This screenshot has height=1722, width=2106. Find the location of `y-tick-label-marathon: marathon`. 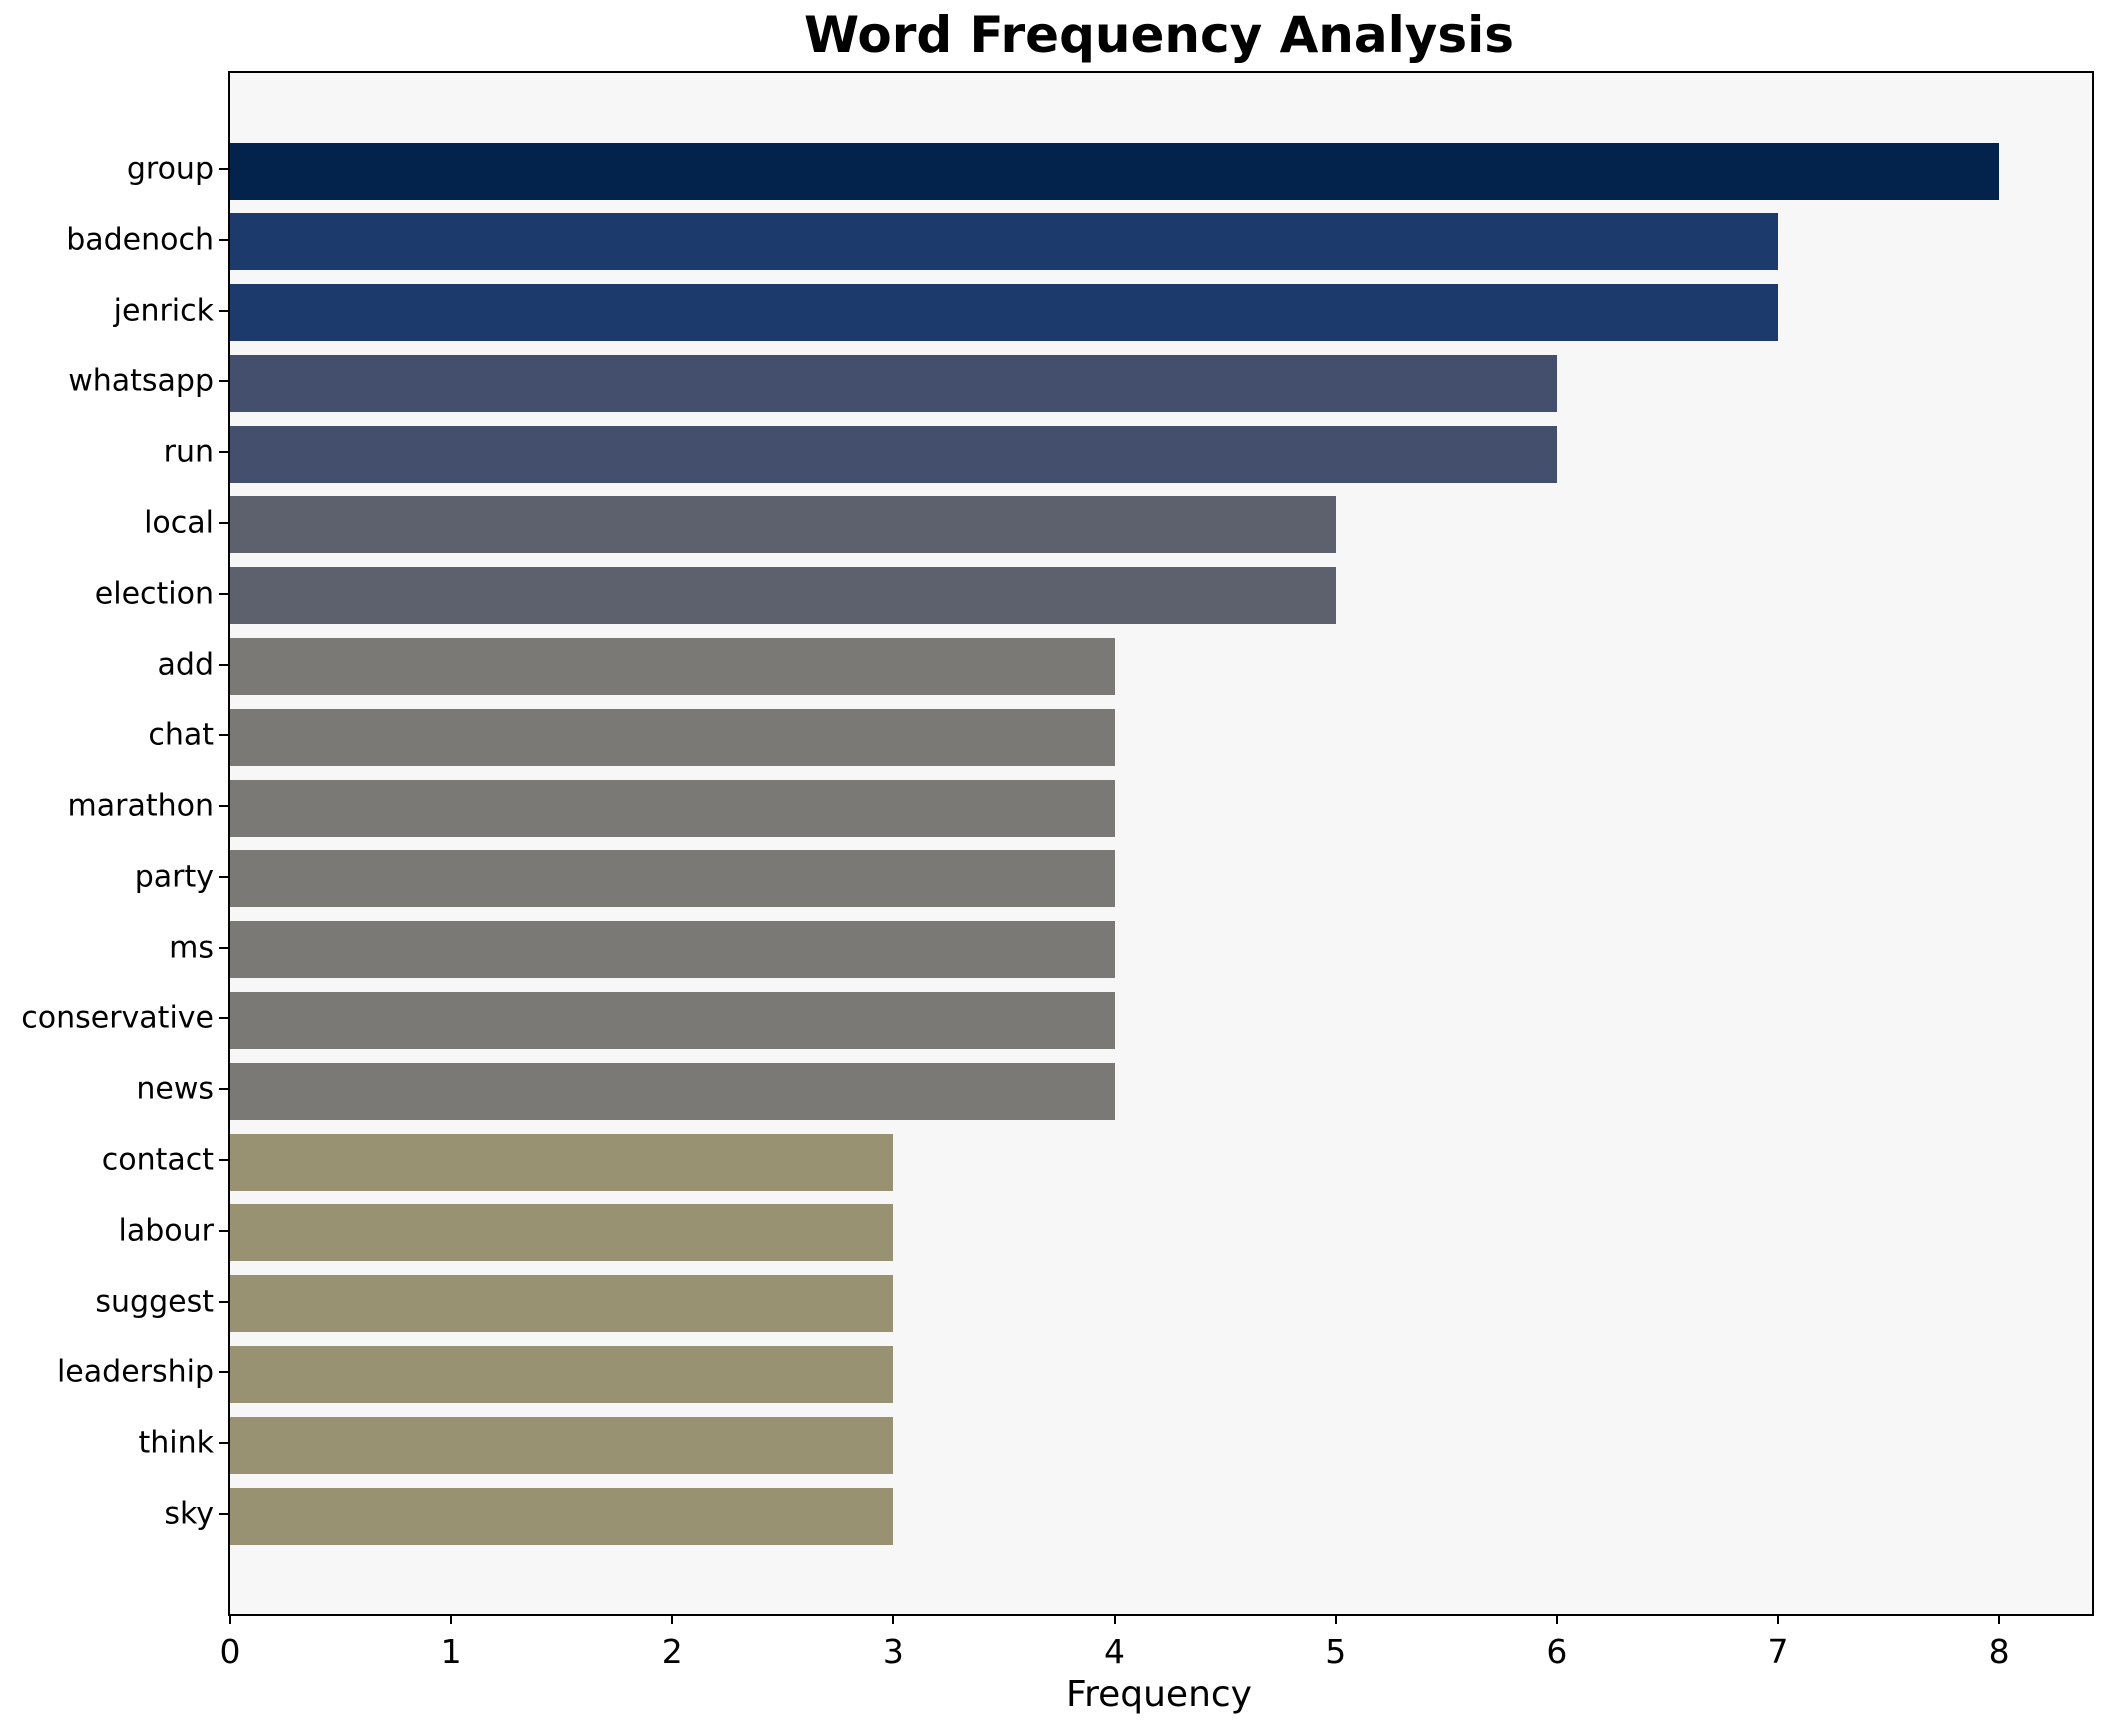

y-tick-label-marathon: marathon is located at coordinates (140, 806).